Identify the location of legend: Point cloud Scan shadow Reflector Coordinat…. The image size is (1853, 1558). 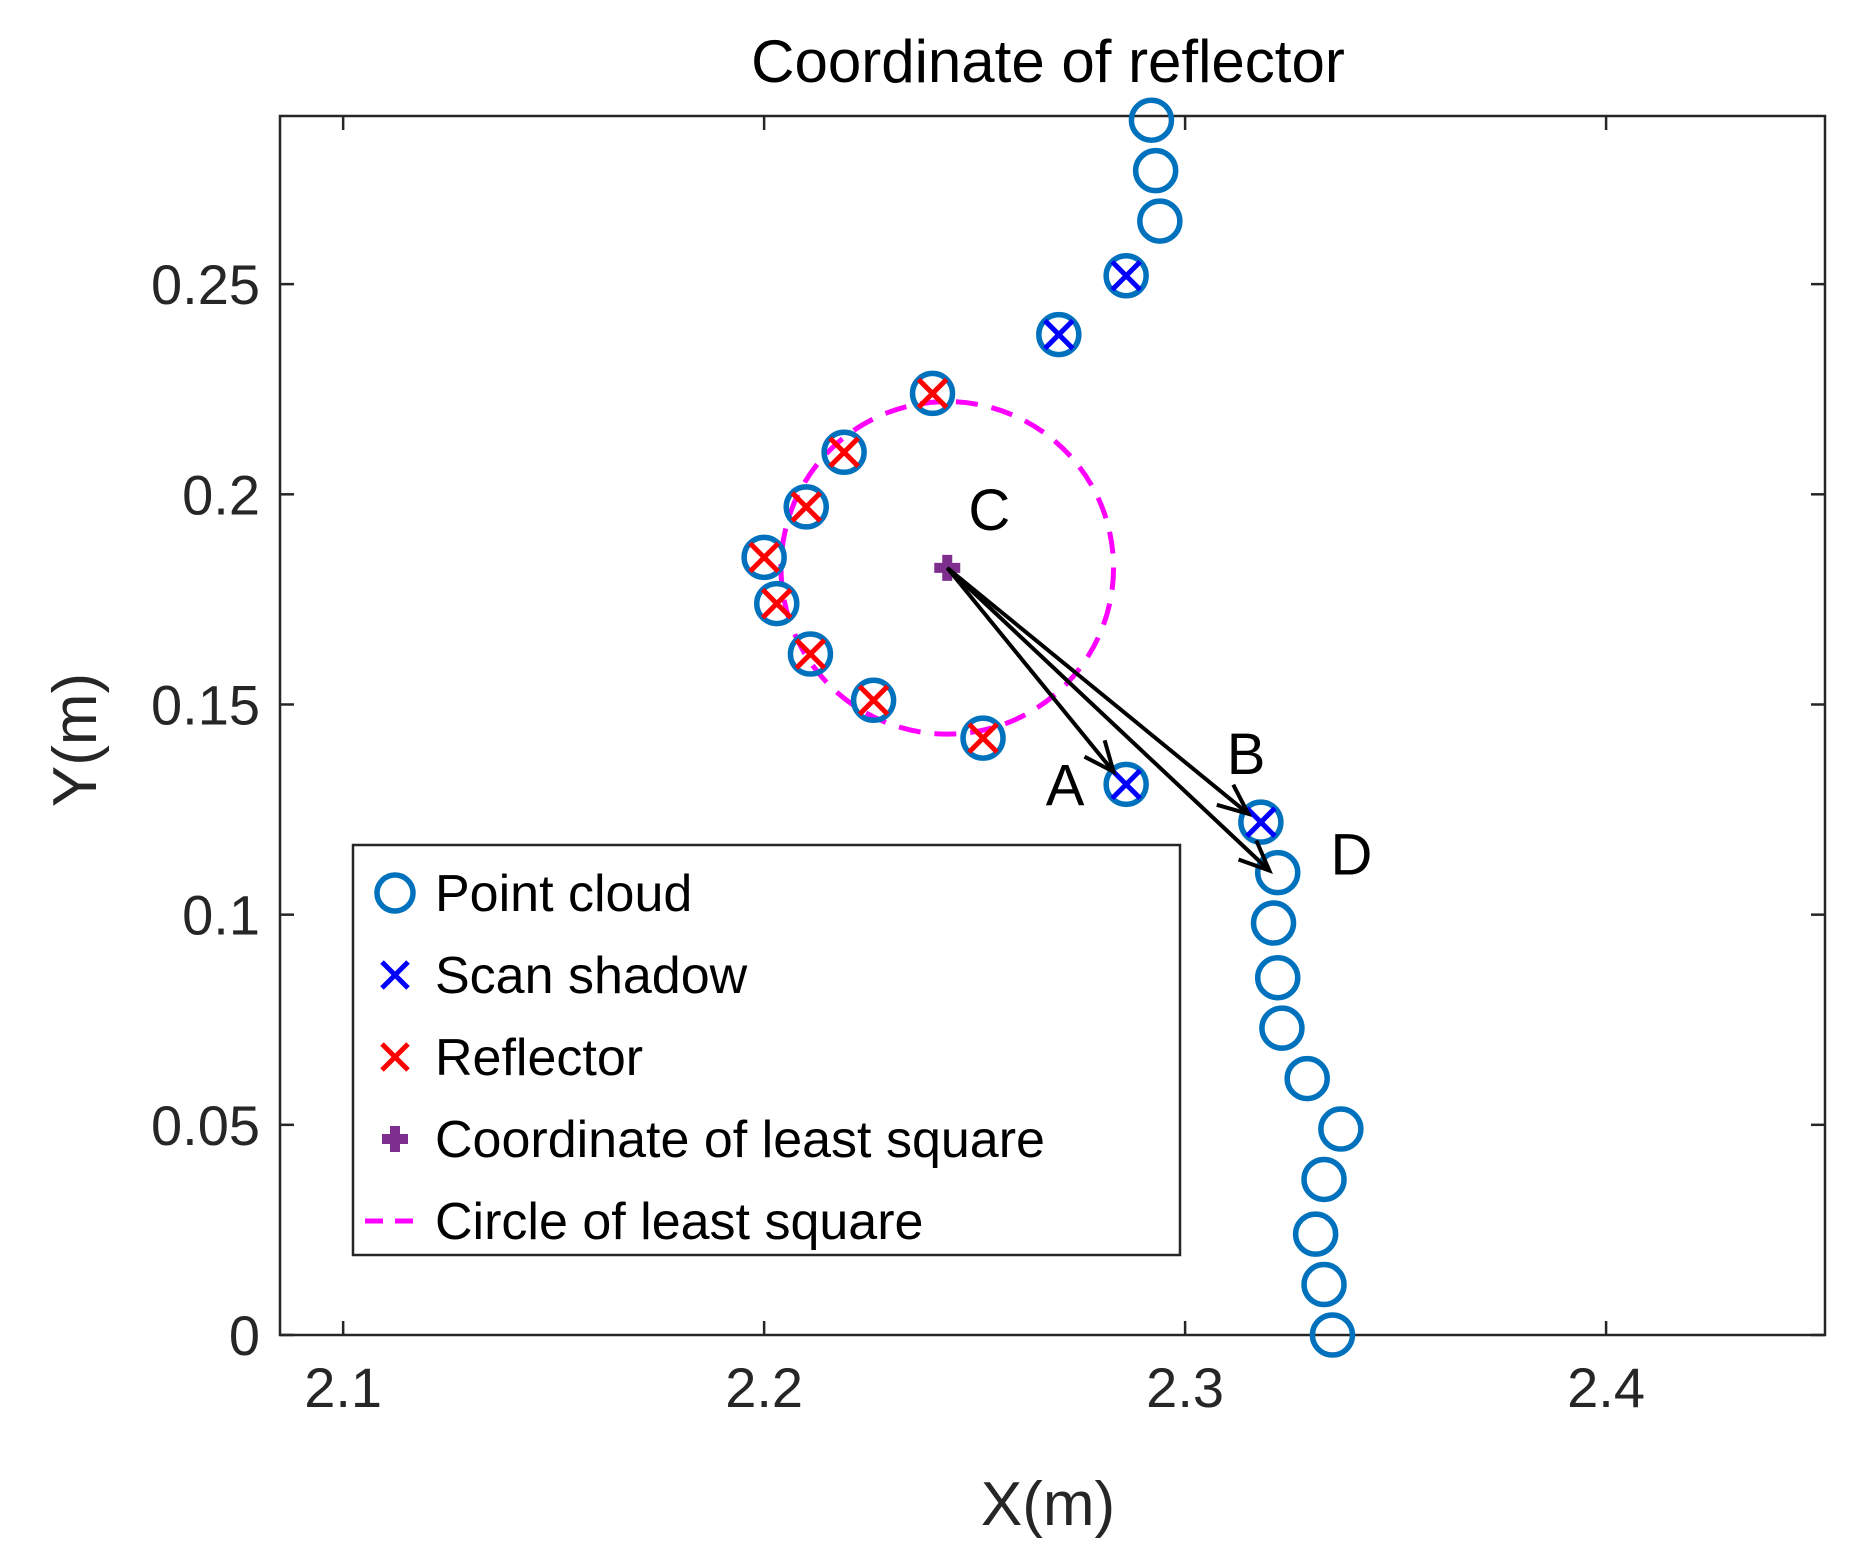
(766, 1050).